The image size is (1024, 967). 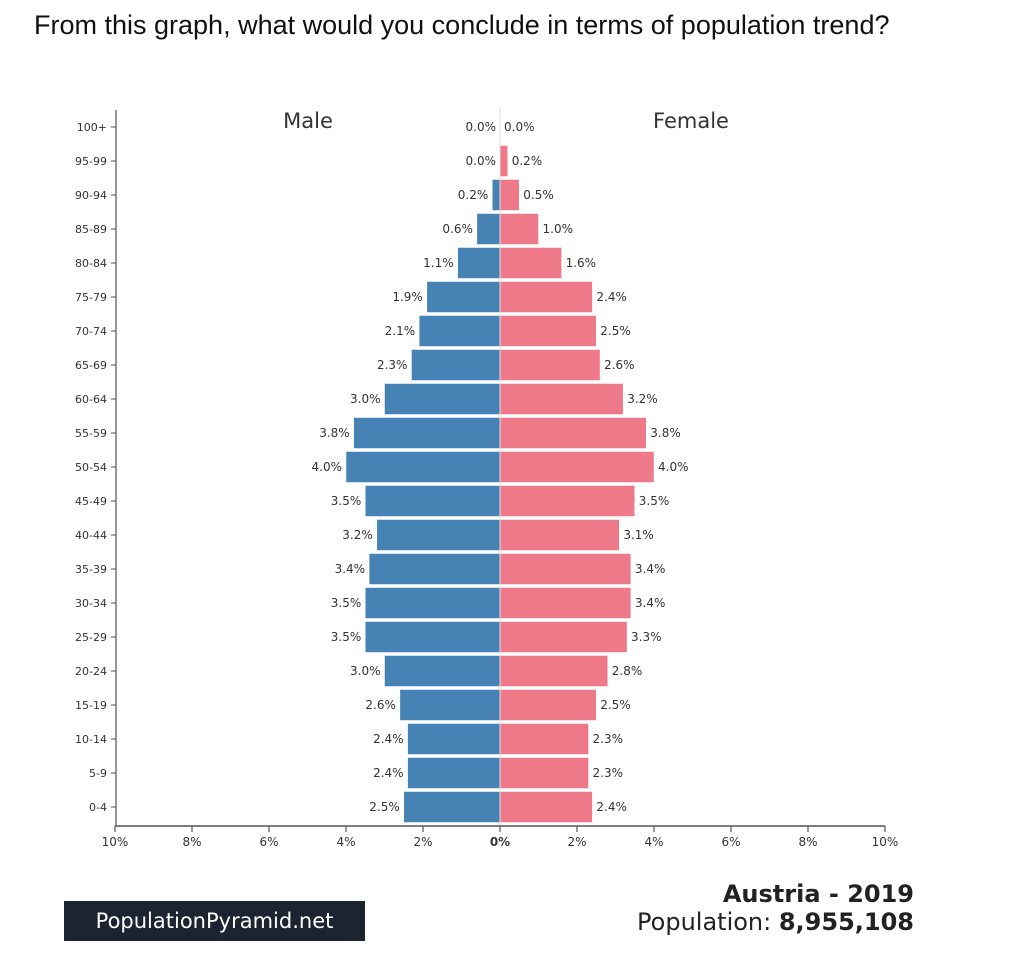 What do you see at coordinates (98, 807) in the screenshot?
I see `age-label: 0-4` at bounding box center [98, 807].